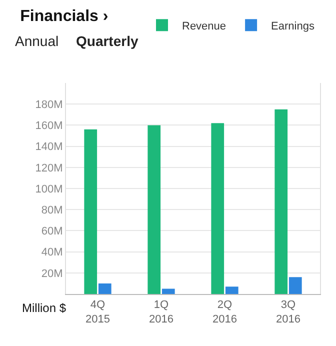 The image size is (336, 346). I want to click on x-tick-label: 3Q 2016, so click(288, 312).